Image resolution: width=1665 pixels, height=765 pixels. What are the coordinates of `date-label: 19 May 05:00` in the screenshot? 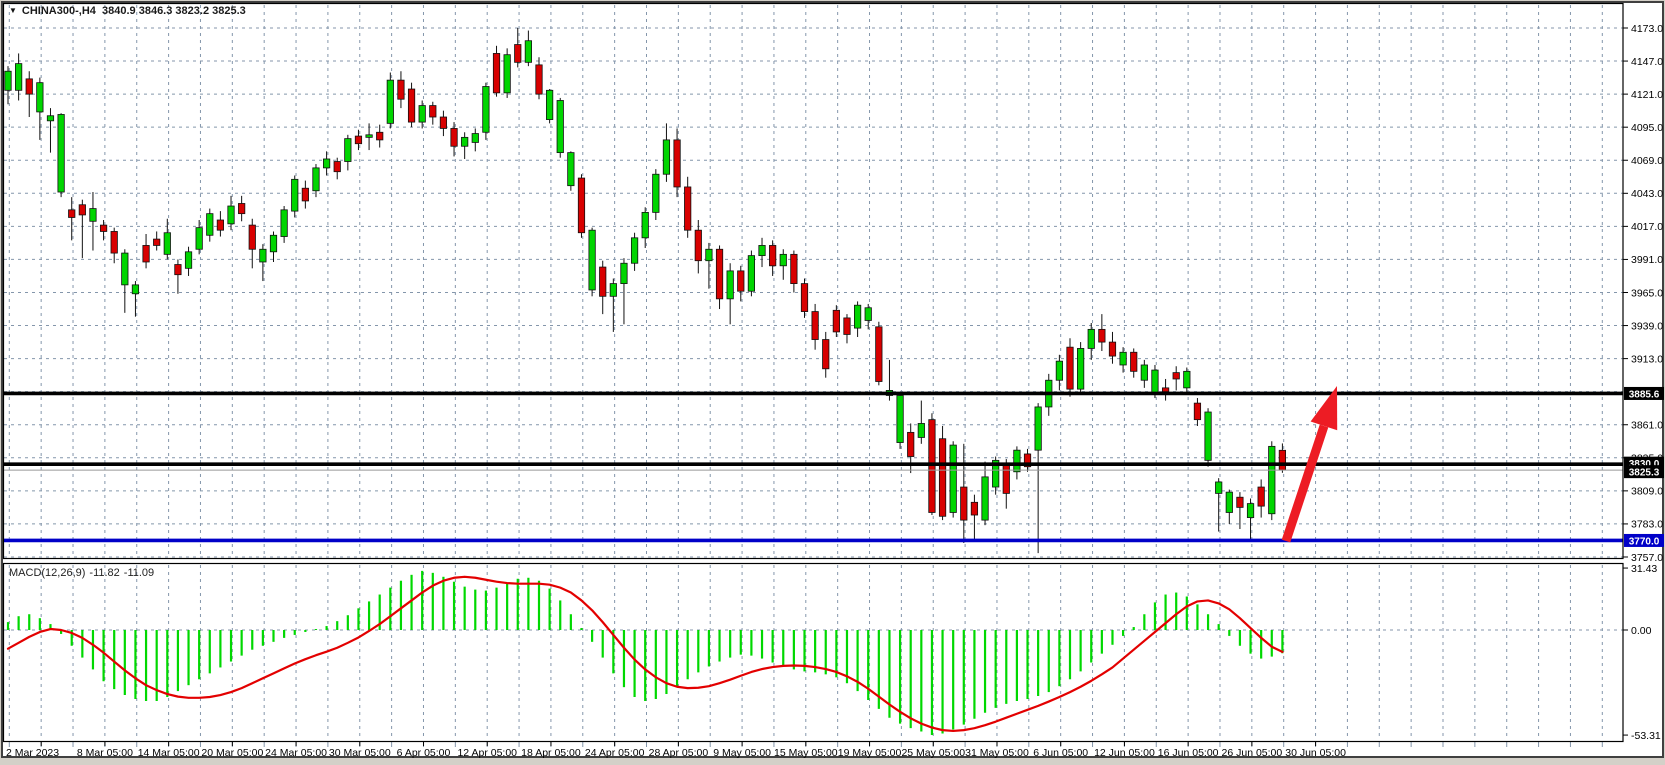 It's located at (870, 753).